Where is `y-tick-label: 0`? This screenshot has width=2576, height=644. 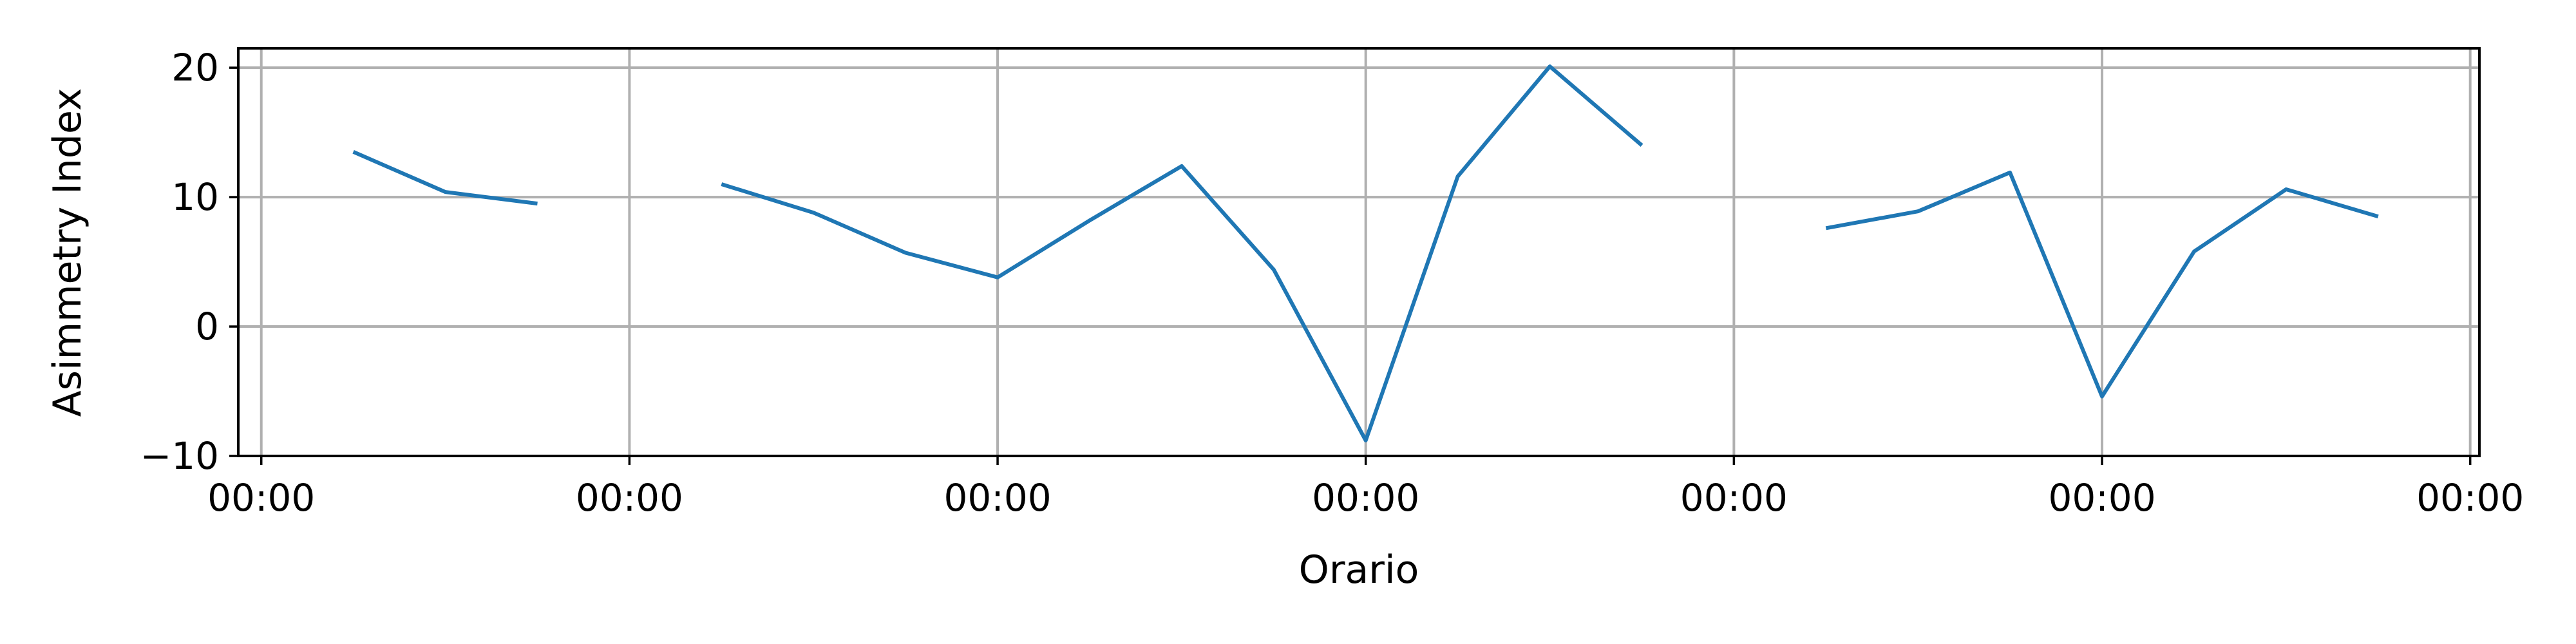 y-tick-label: 0 is located at coordinates (207, 326).